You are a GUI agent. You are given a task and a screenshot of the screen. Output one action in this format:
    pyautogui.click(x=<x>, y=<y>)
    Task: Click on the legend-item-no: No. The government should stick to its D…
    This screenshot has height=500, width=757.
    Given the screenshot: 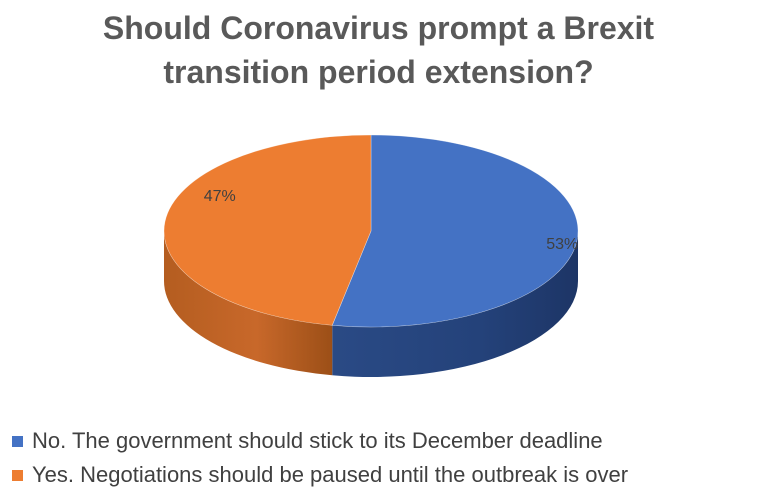 What is the action you would take?
    pyautogui.click(x=382, y=441)
    